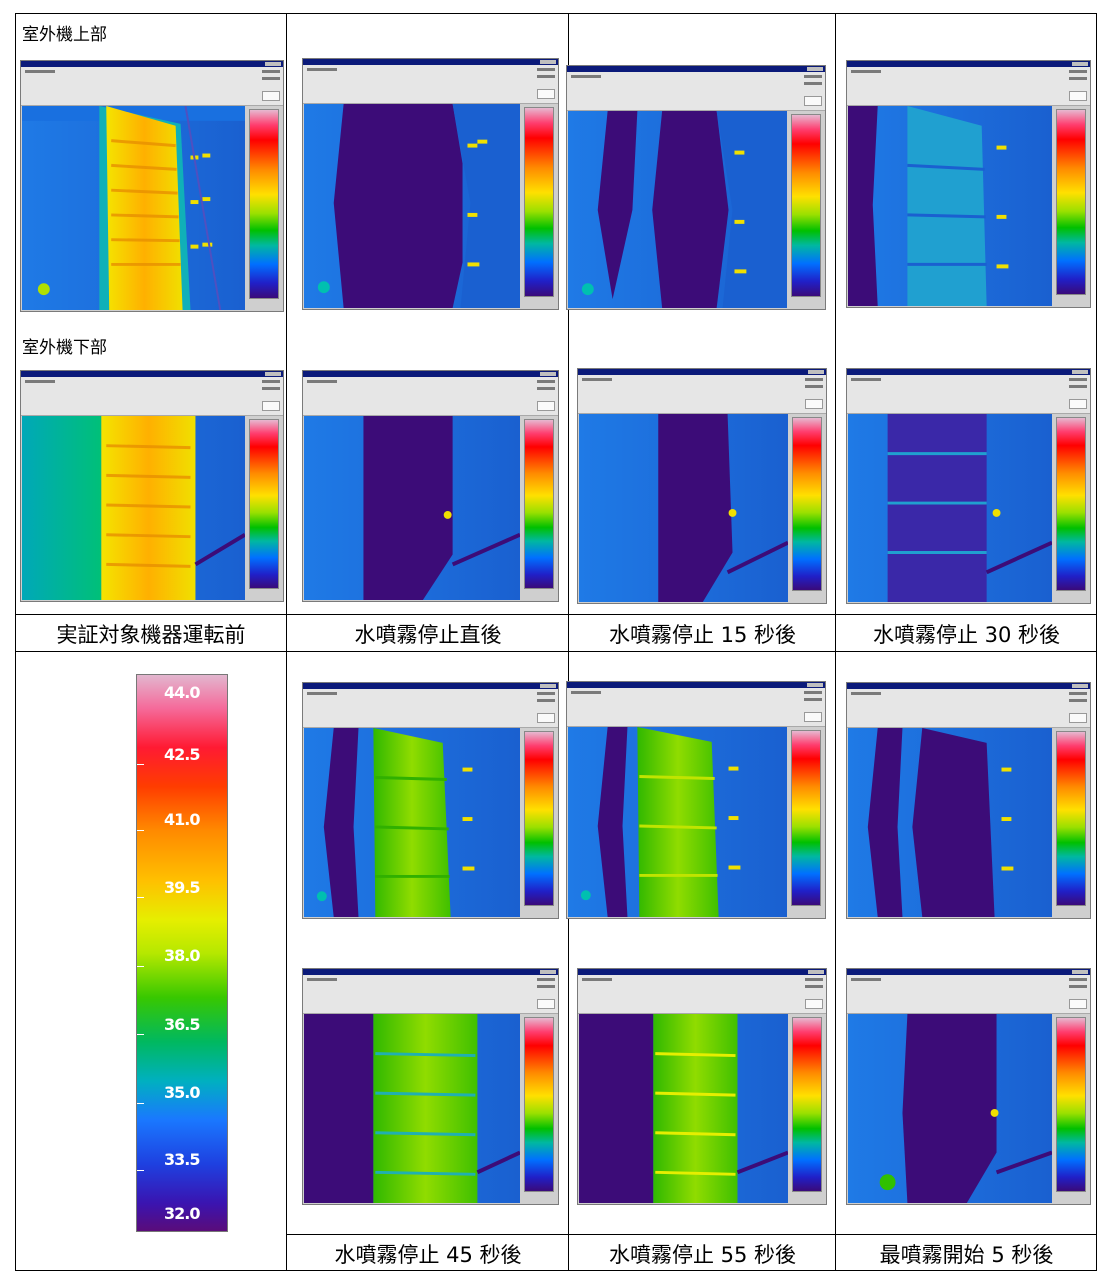  Describe the element at coordinates (182, 754) in the screenshot. I see `tick-label: 42.5` at that location.